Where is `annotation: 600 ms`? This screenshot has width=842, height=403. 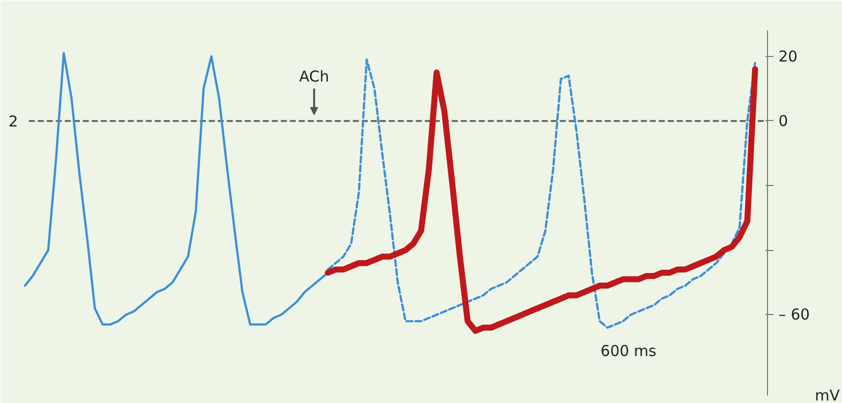
annotation: 600 ms is located at coordinates (628, 351).